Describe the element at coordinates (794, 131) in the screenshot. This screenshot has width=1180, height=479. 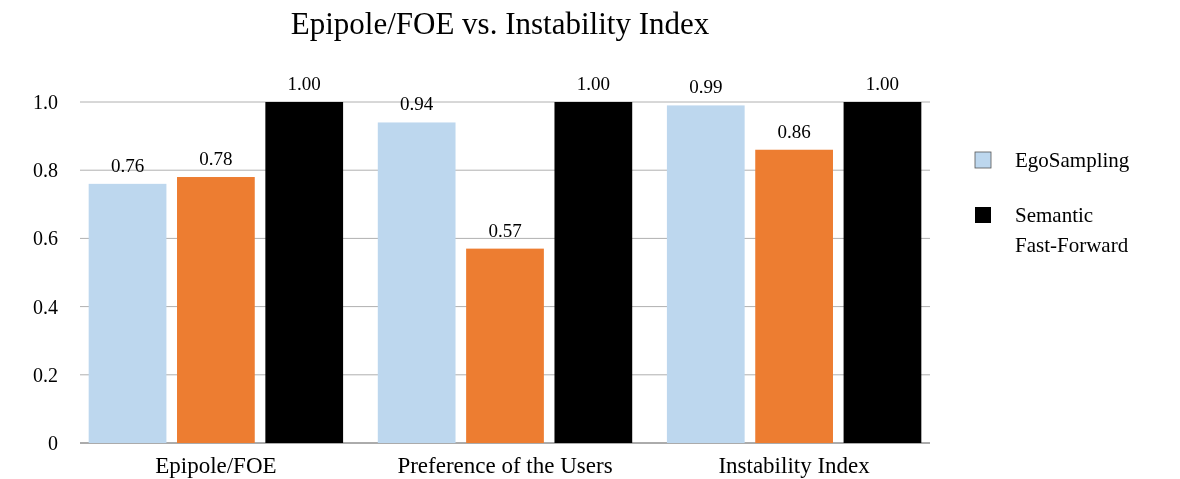
I see `data-label: 0.86` at that location.